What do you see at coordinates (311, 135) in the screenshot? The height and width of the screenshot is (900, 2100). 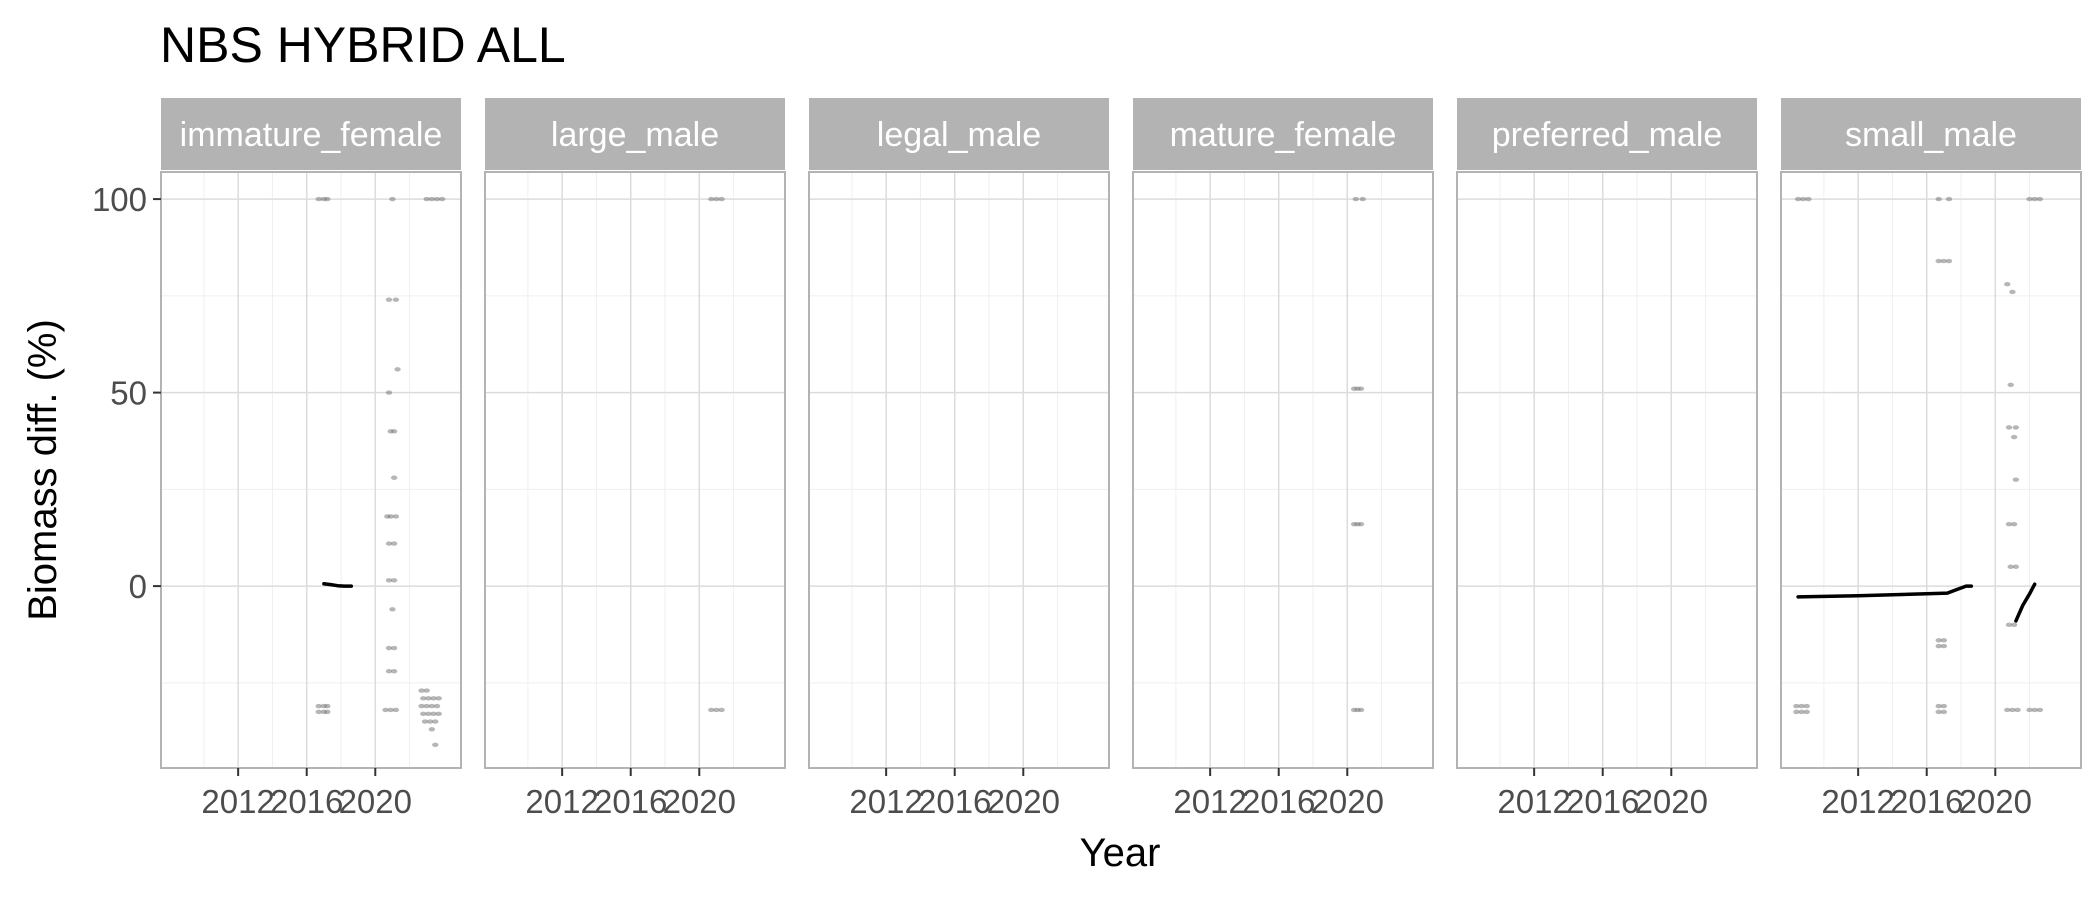 I see `facet-strip-label: immature_female` at bounding box center [311, 135].